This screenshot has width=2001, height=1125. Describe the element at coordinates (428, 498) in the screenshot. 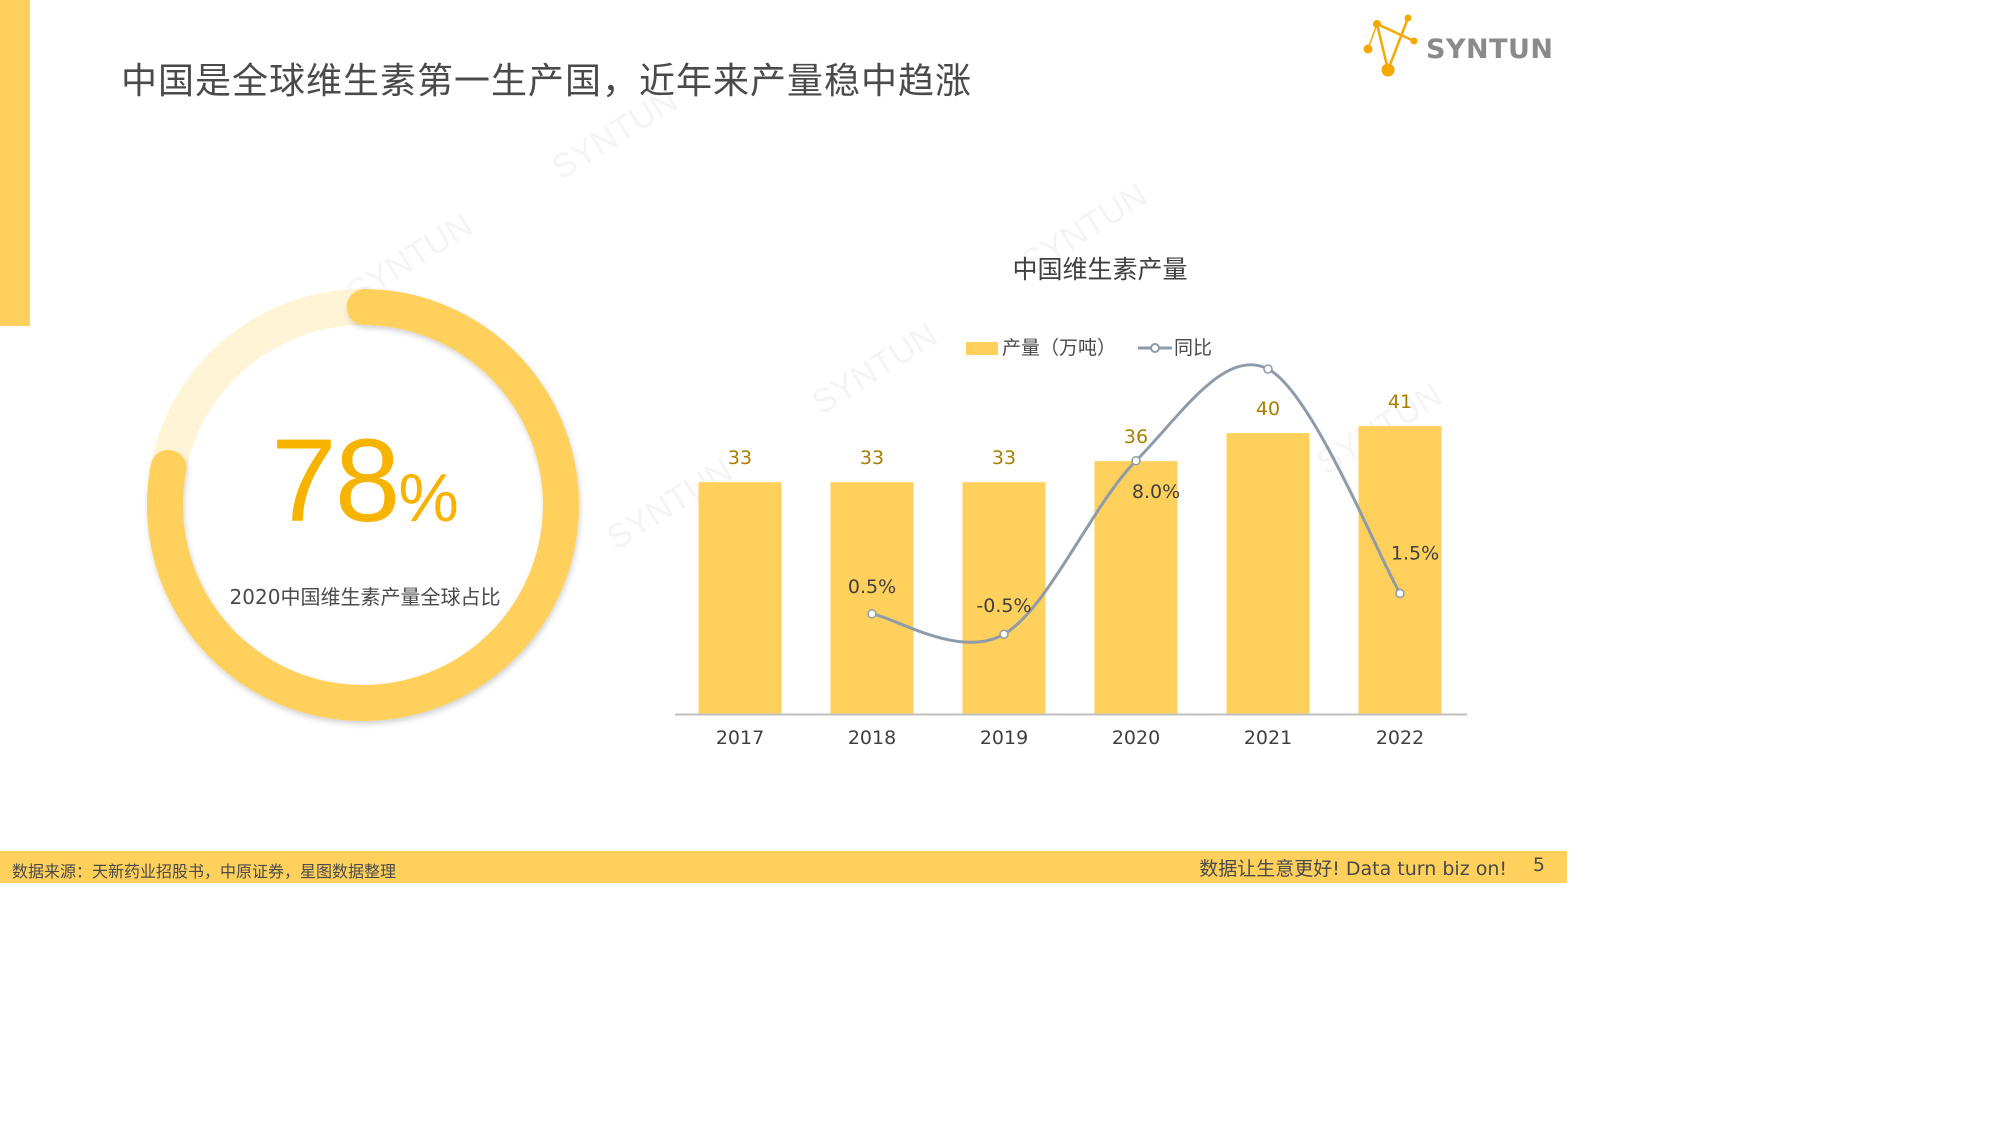

I see `donut-unit: %` at that location.